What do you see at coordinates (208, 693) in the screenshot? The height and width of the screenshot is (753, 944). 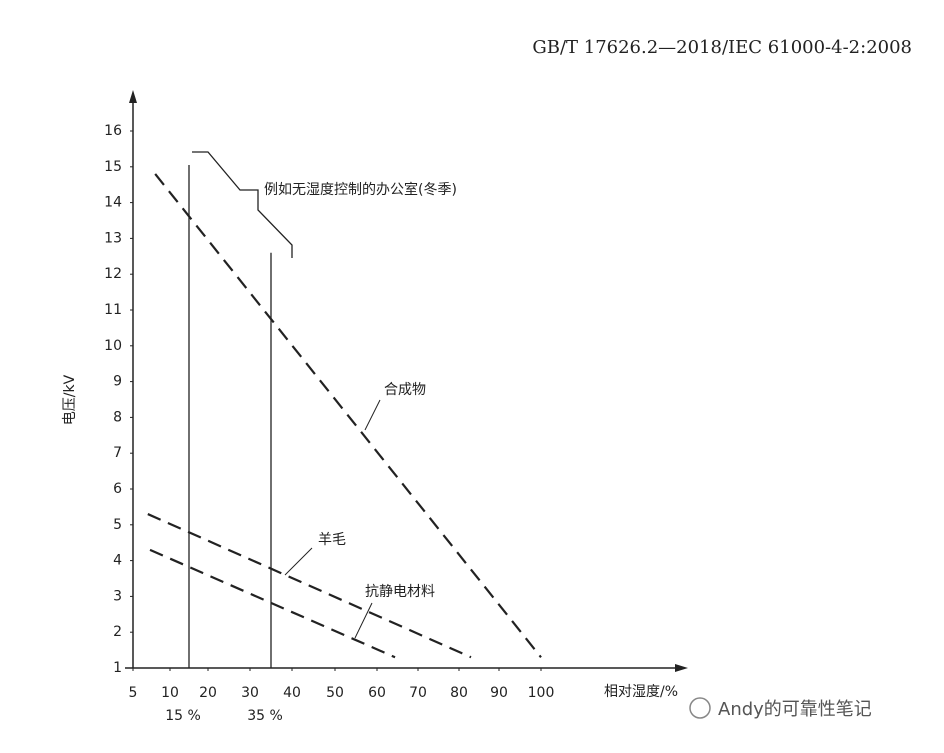 I see `x-tick-label: 20` at bounding box center [208, 693].